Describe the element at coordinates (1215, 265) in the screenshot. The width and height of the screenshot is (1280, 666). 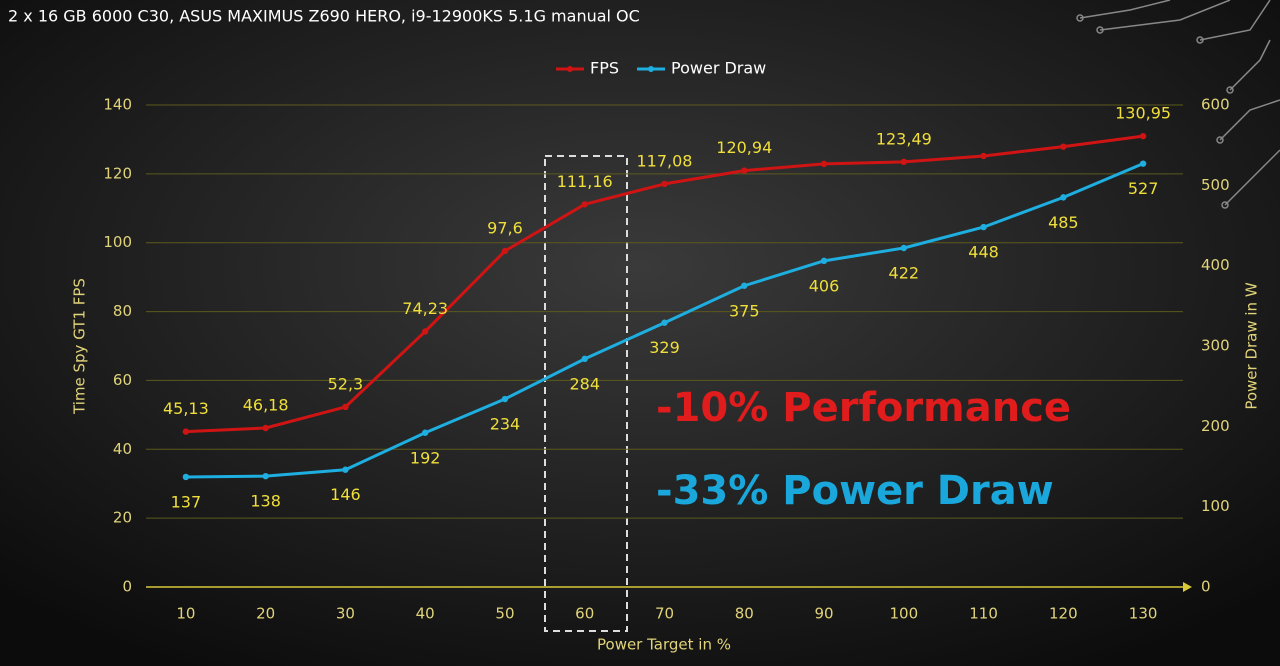
I see `y2-tick-label: 400` at that location.